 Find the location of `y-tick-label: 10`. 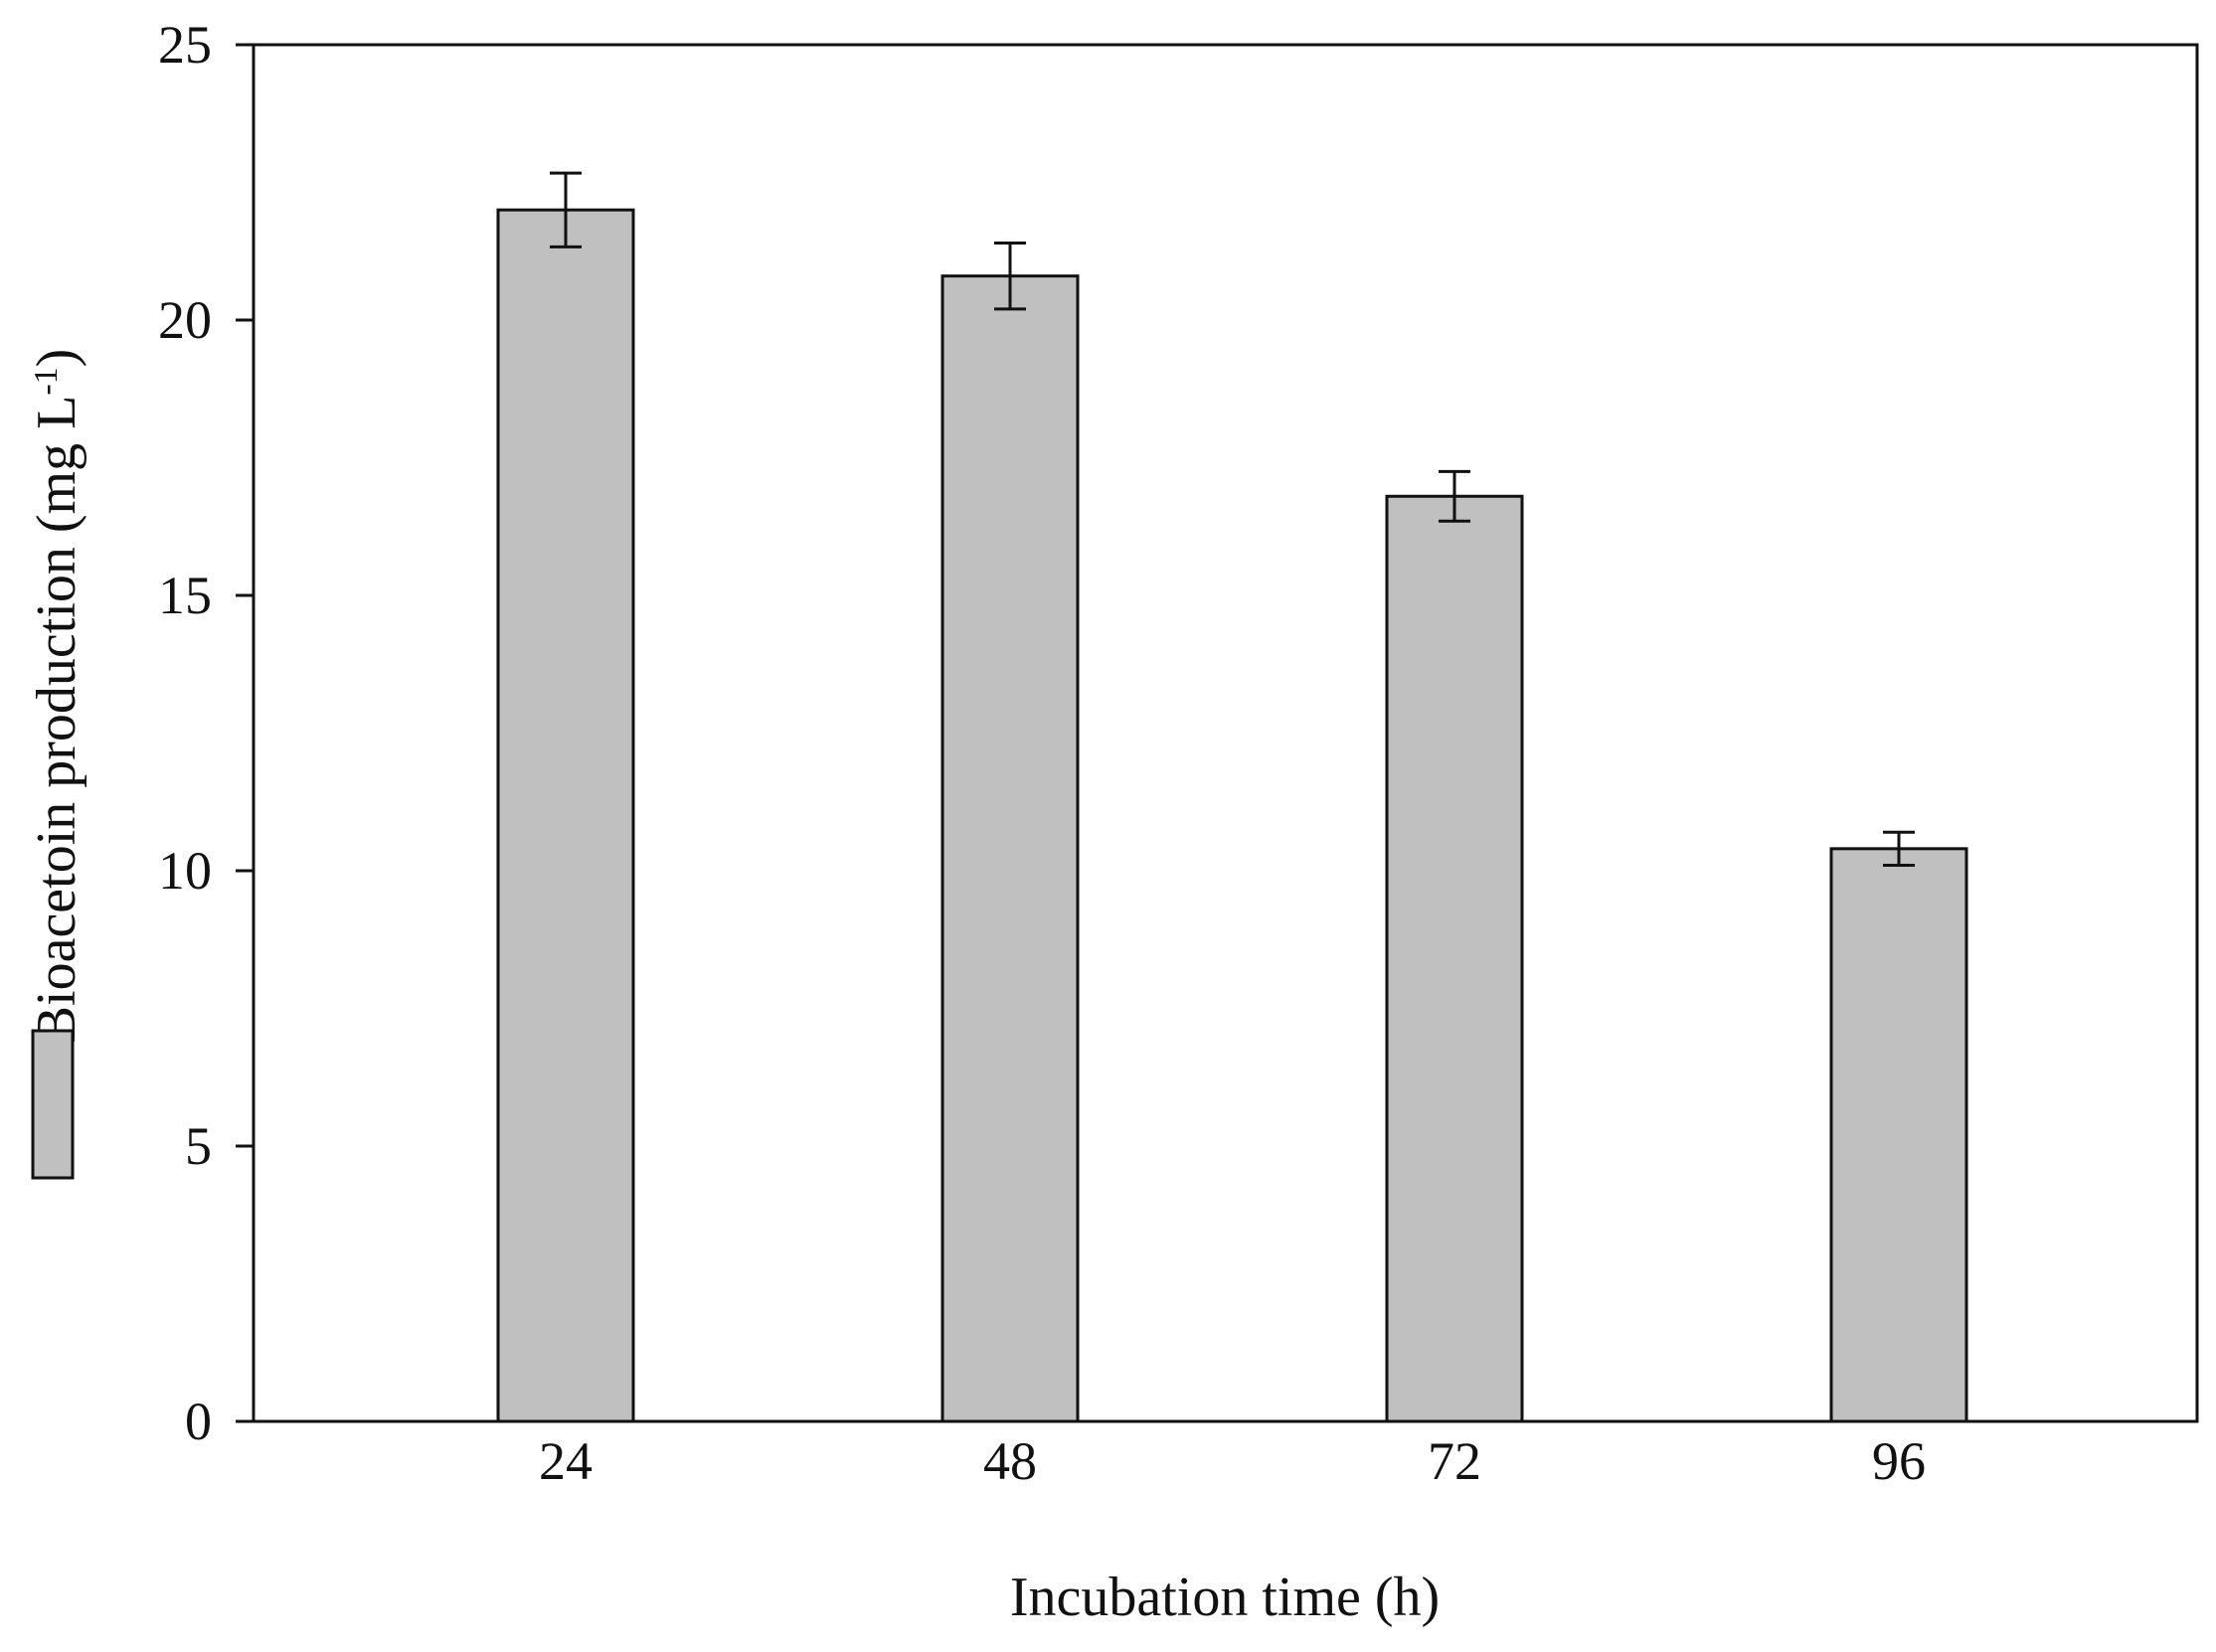

y-tick-label: 10 is located at coordinates (185, 871).